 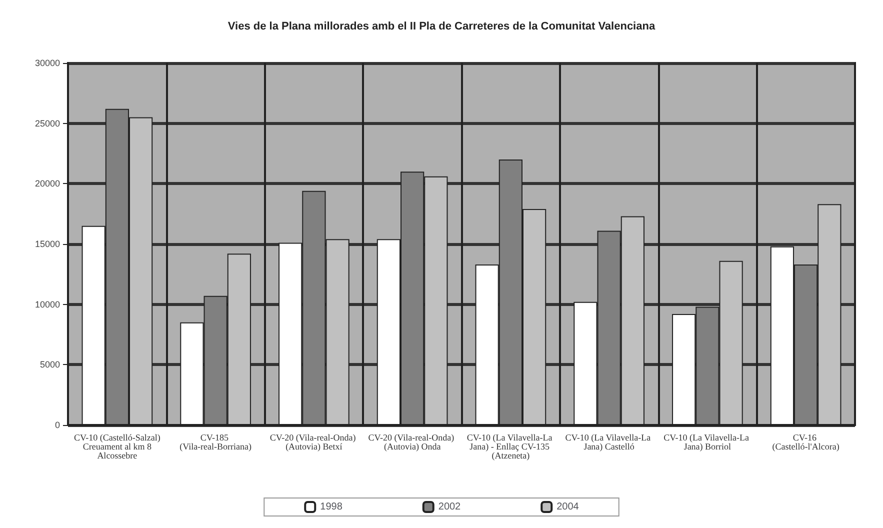 What do you see at coordinates (314, 442) in the screenshot?
I see `x-tick-label: CV-20 (Vila-real-Onda) (Autovia) Betxí` at bounding box center [314, 442].